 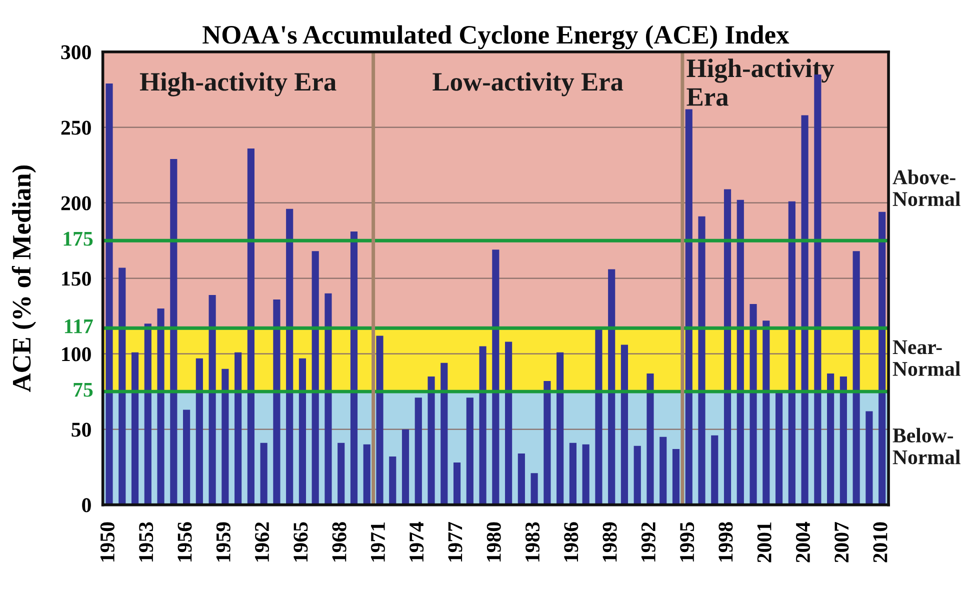 What do you see at coordinates (83, 389) in the screenshot?
I see `ref-line-label: 75` at bounding box center [83, 389].